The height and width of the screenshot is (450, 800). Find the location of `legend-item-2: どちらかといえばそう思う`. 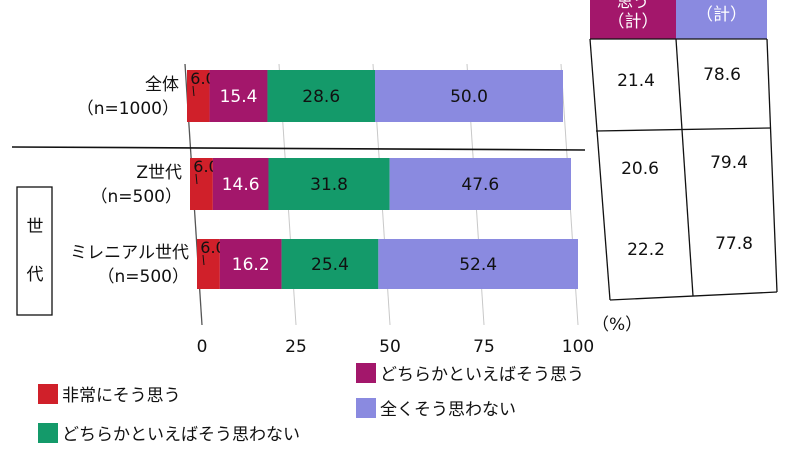

legend-item-2: どちらかといえばそう思う is located at coordinates (470, 372).